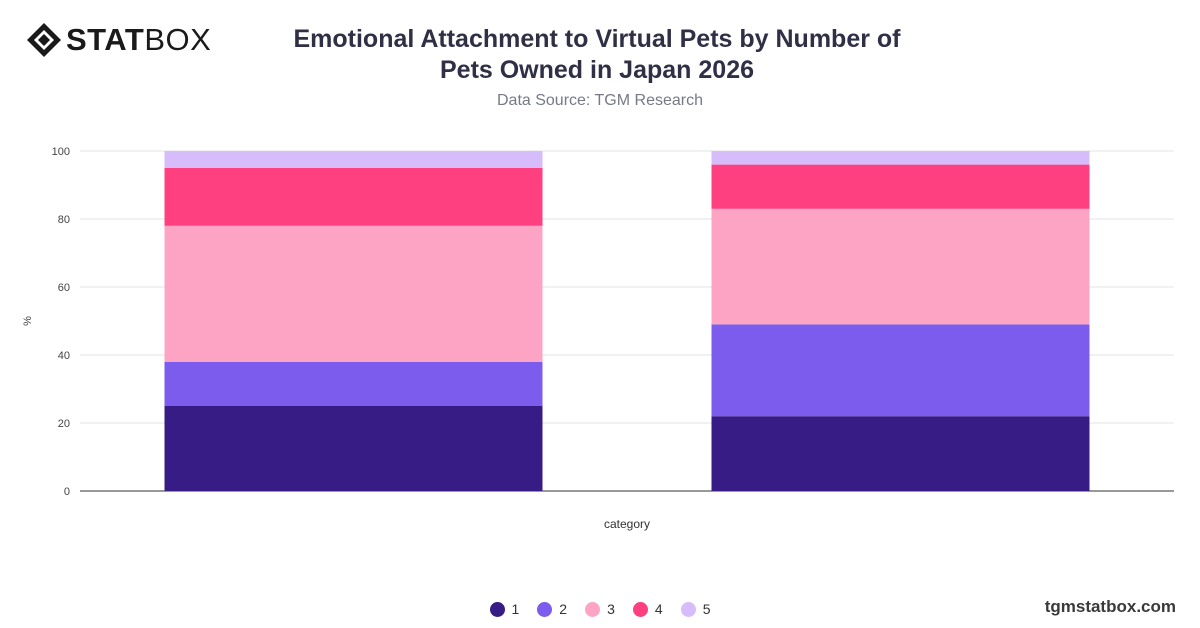 This screenshot has width=1200, height=628. I want to click on legend-item: 5, so click(695, 609).